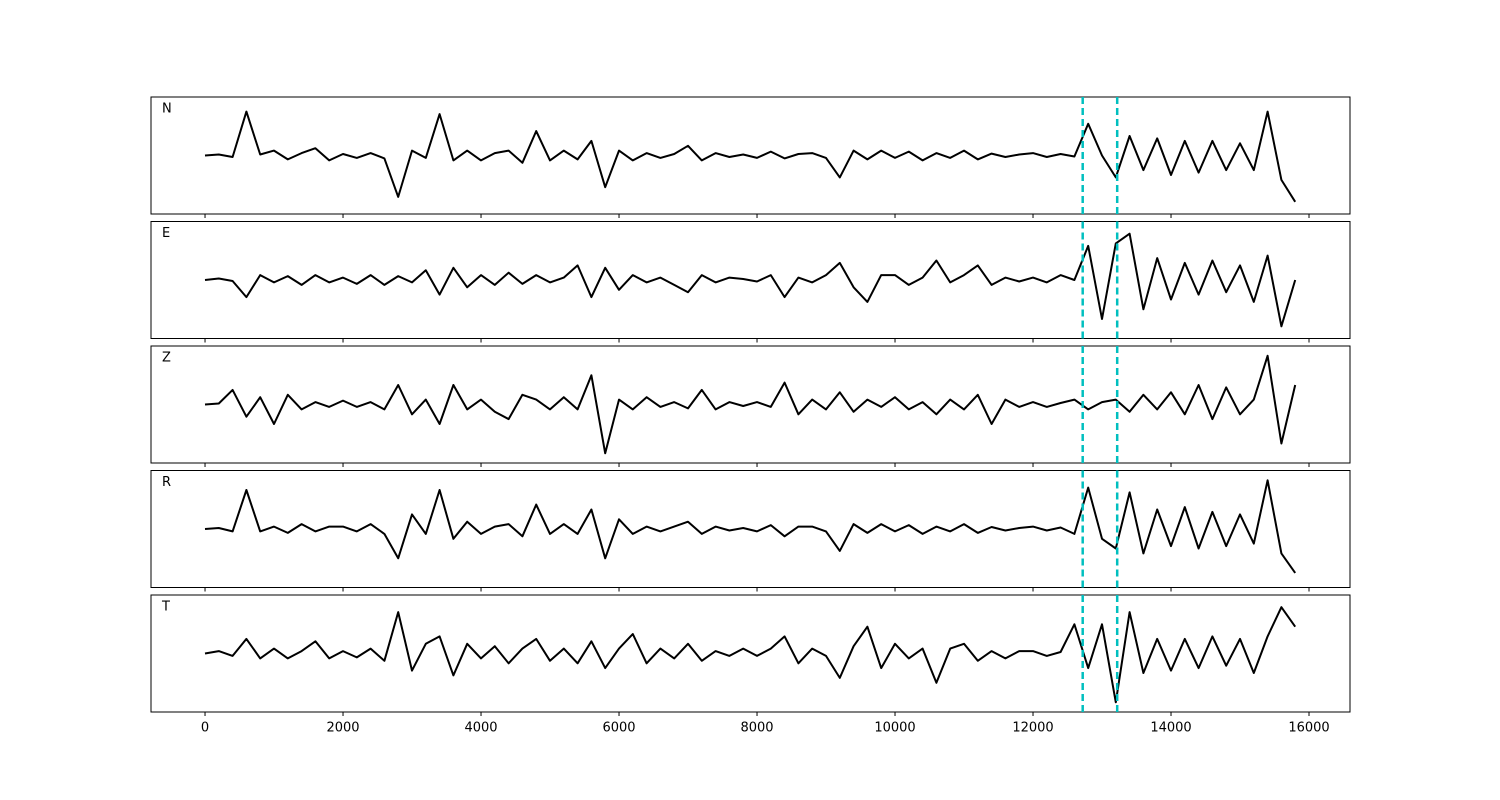 Image resolution: width=1500 pixels, height=800 pixels. Describe the element at coordinates (480, 728) in the screenshot. I see `x-tick-label: 4000` at that location.